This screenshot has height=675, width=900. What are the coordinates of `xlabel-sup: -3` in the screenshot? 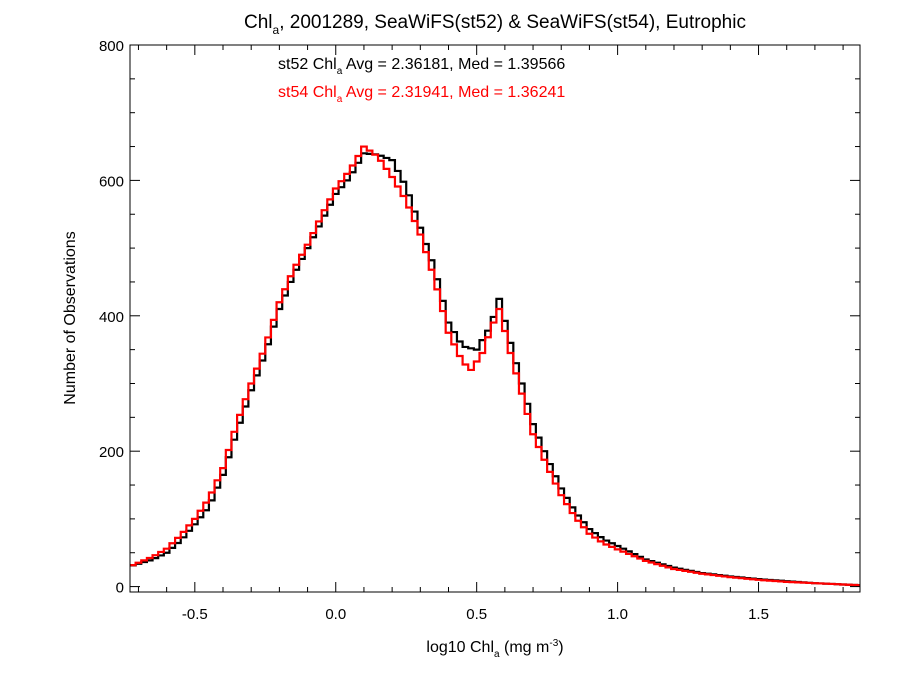 It's located at (553, 643).